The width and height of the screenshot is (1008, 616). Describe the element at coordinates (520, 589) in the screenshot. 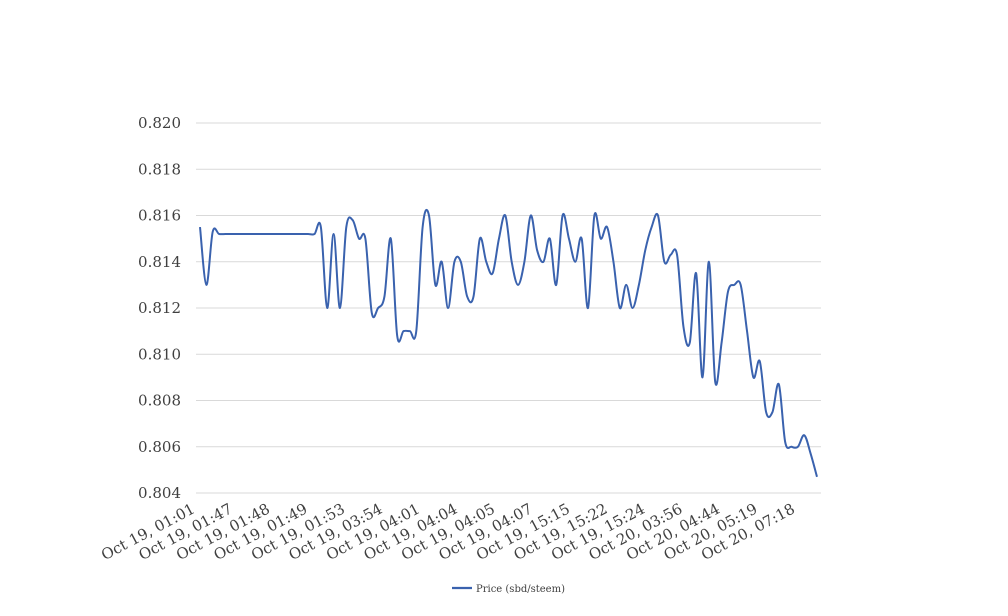

I see `legend-label: Price (sbd/steem)` at that location.